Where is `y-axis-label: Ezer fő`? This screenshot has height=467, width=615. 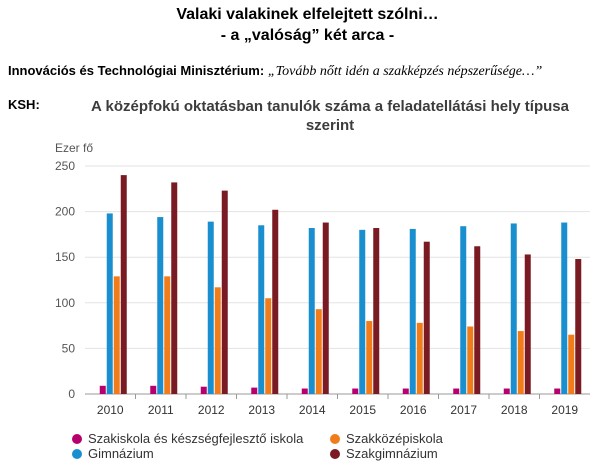 y-axis-label: Ezer fő is located at coordinates (74, 148).